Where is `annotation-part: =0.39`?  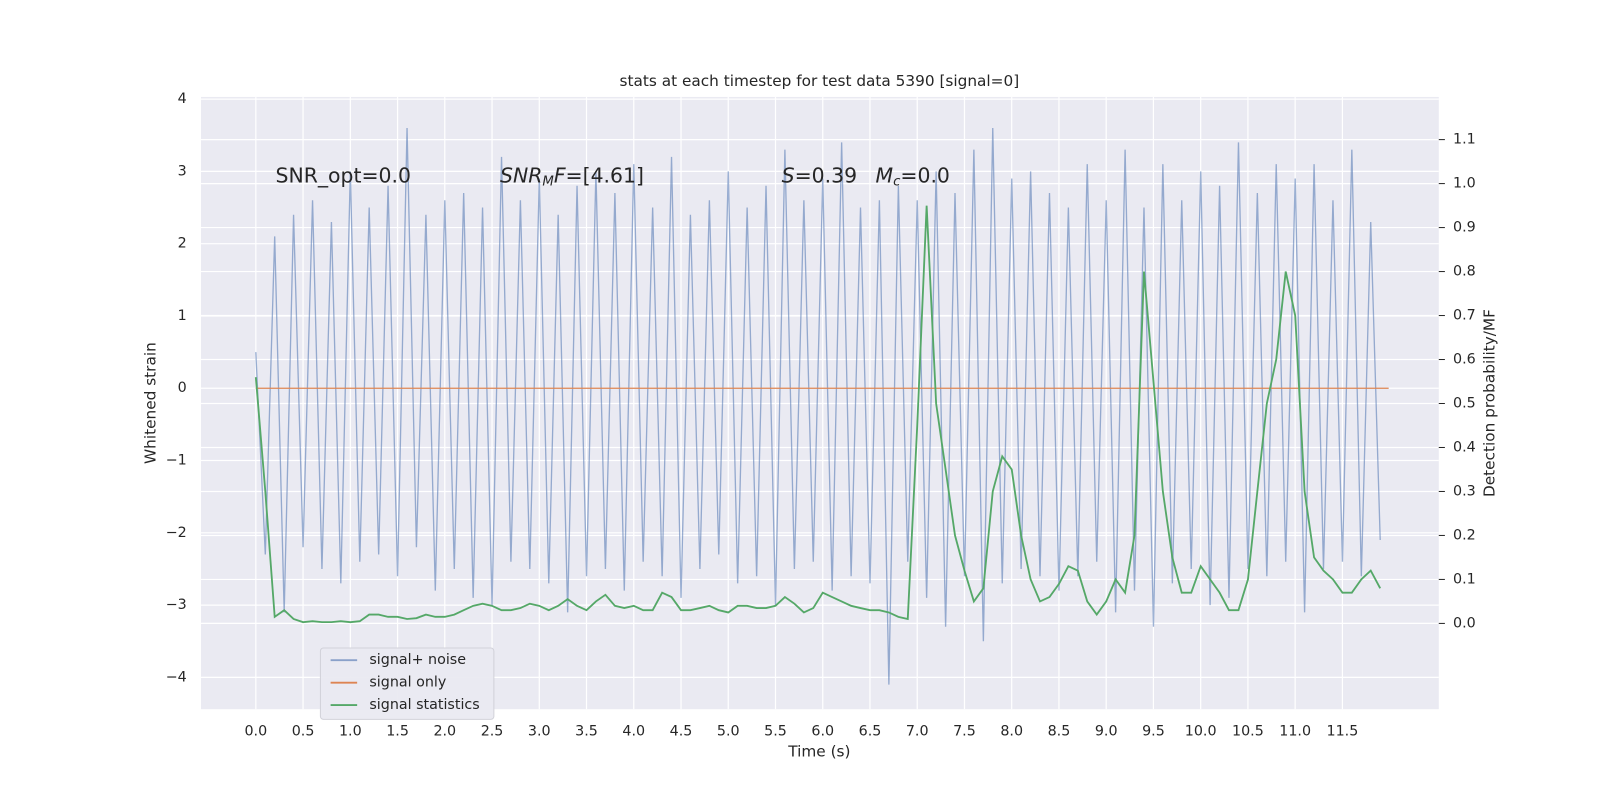
annotation-part: =0.39 is located at coordinates (826, 176).